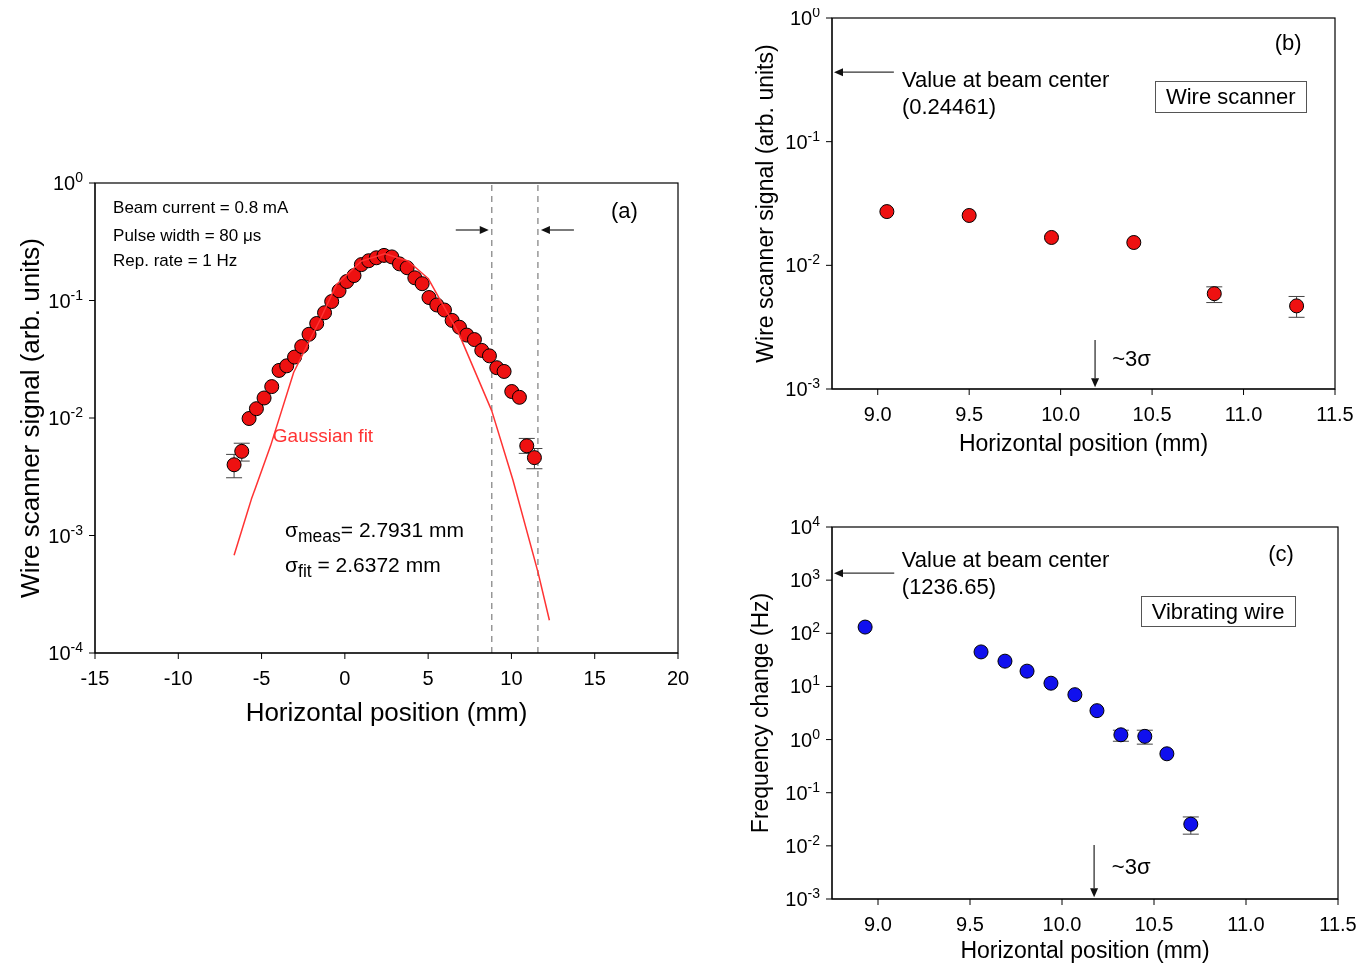 This screenshot has width=1367, height=967. What do you see at coordinates (1288, 43) in the screenshot?
I see `annotation: (b)` at bounding box center [1288, 43].